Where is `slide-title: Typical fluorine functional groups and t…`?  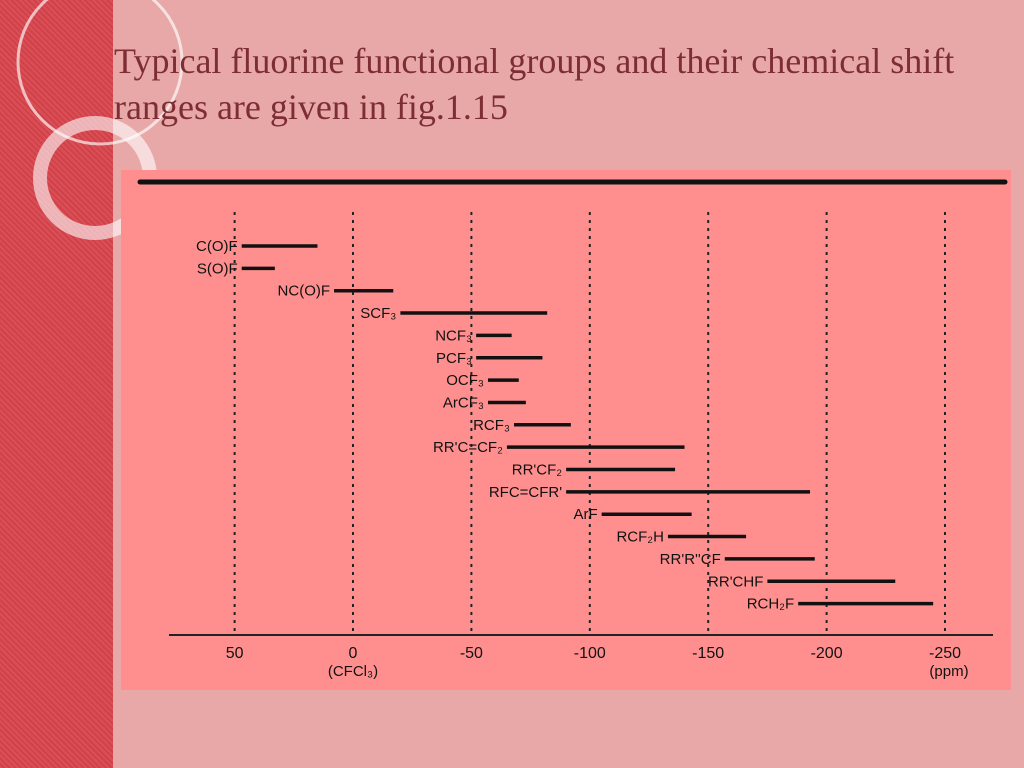 slide-title: Typical fluorine functional groups and t… is located at coordinates (534, 84).